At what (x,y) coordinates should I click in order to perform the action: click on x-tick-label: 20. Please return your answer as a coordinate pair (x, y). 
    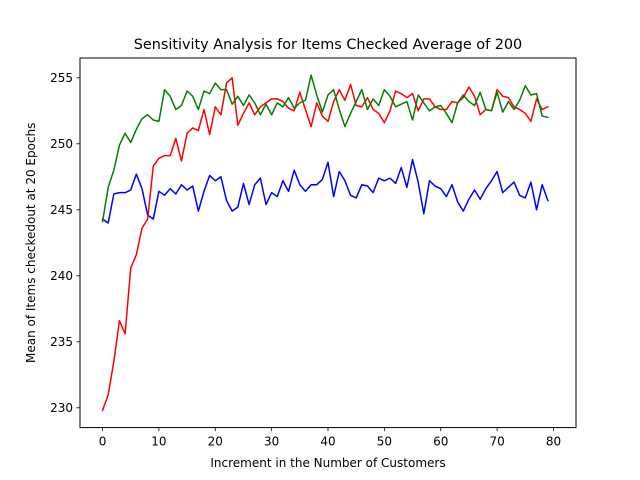
    Looking at the image, I should click on (215, 442).